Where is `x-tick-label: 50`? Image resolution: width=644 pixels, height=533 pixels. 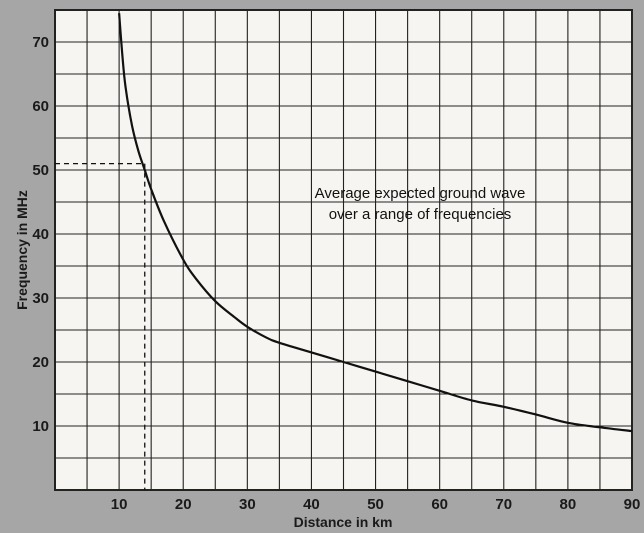
x-tick-label: 50 is located at coordinates (375, 504).